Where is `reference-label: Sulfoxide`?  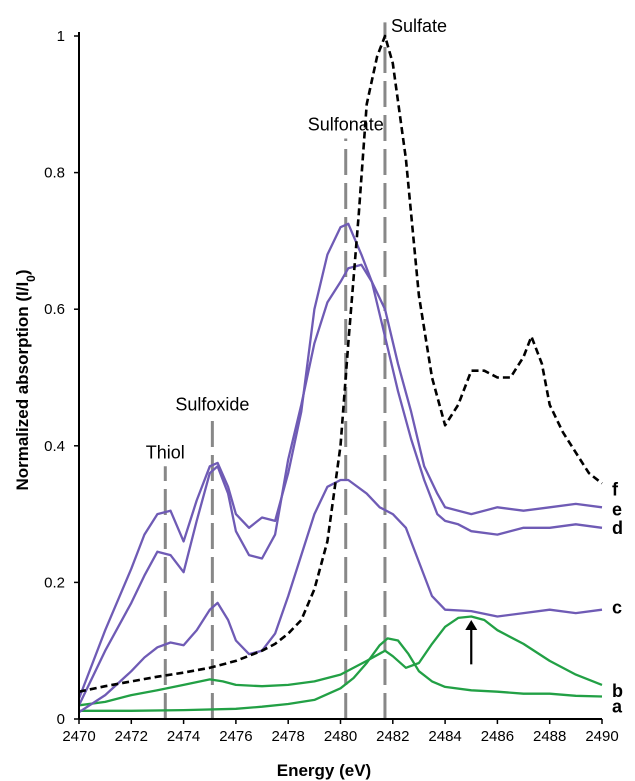 reference-label: Sulfoxide is located at coordinates (212, 404).